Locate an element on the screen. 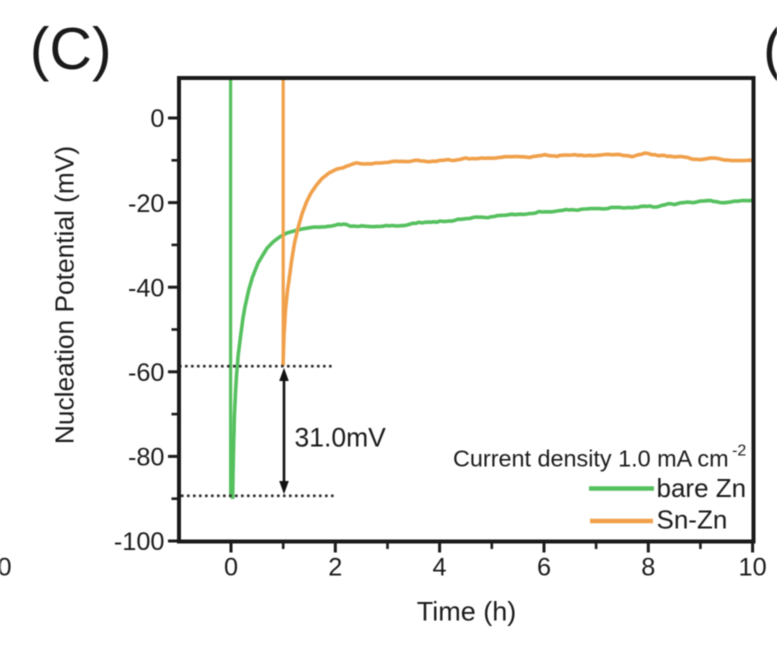 Image resolution: width=777 pixels, height=651 pixels. svg-text: 10 is located at coordinates (753, 568).